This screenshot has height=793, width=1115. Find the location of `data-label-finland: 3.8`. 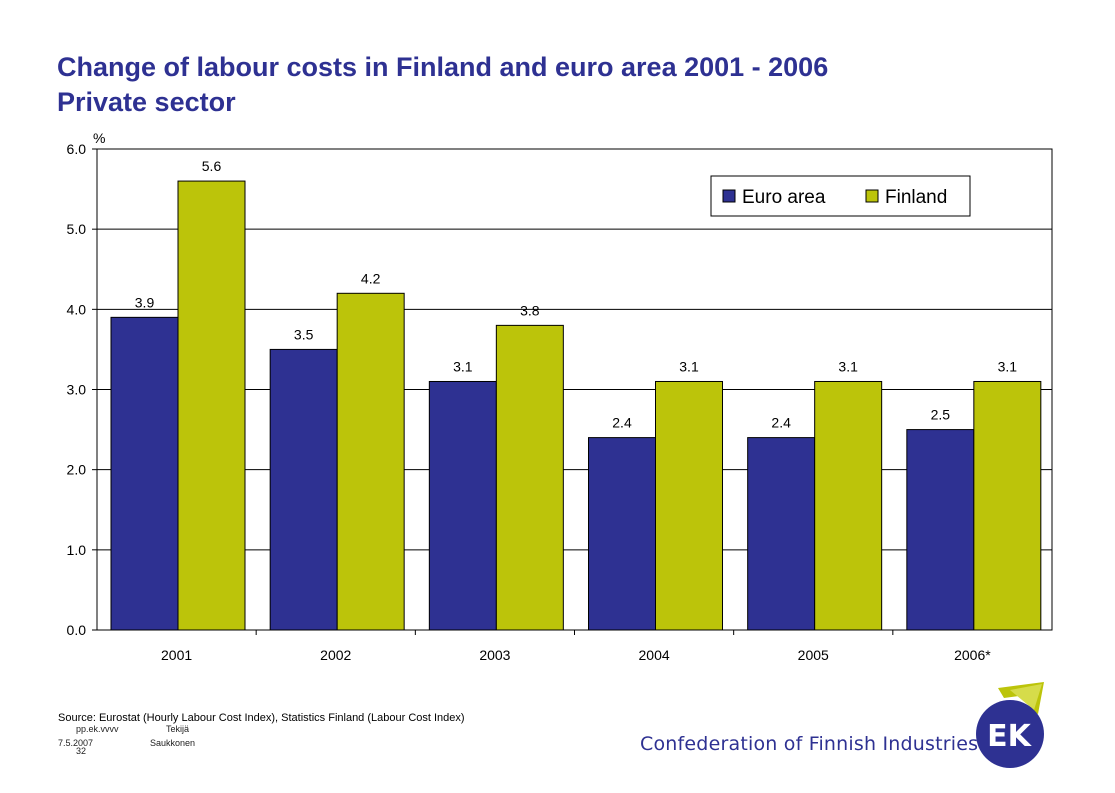

data-label-finland: 3.8 is located at coordinates (530, 310).